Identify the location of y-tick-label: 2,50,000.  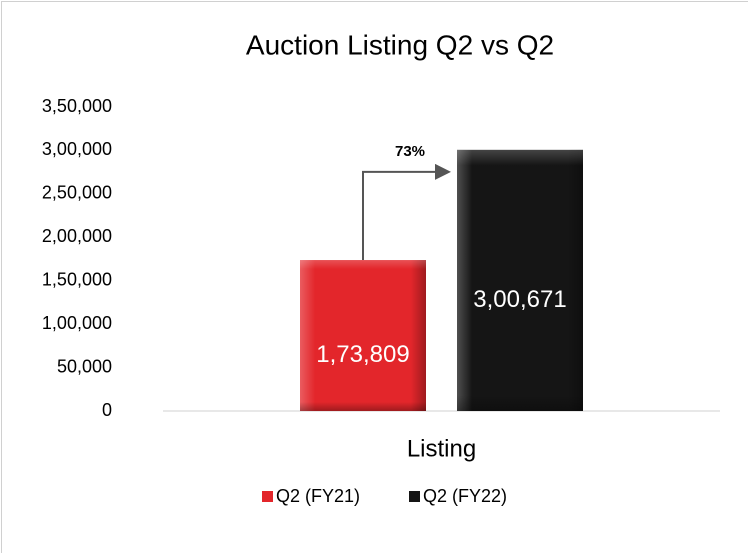
(77, 193).